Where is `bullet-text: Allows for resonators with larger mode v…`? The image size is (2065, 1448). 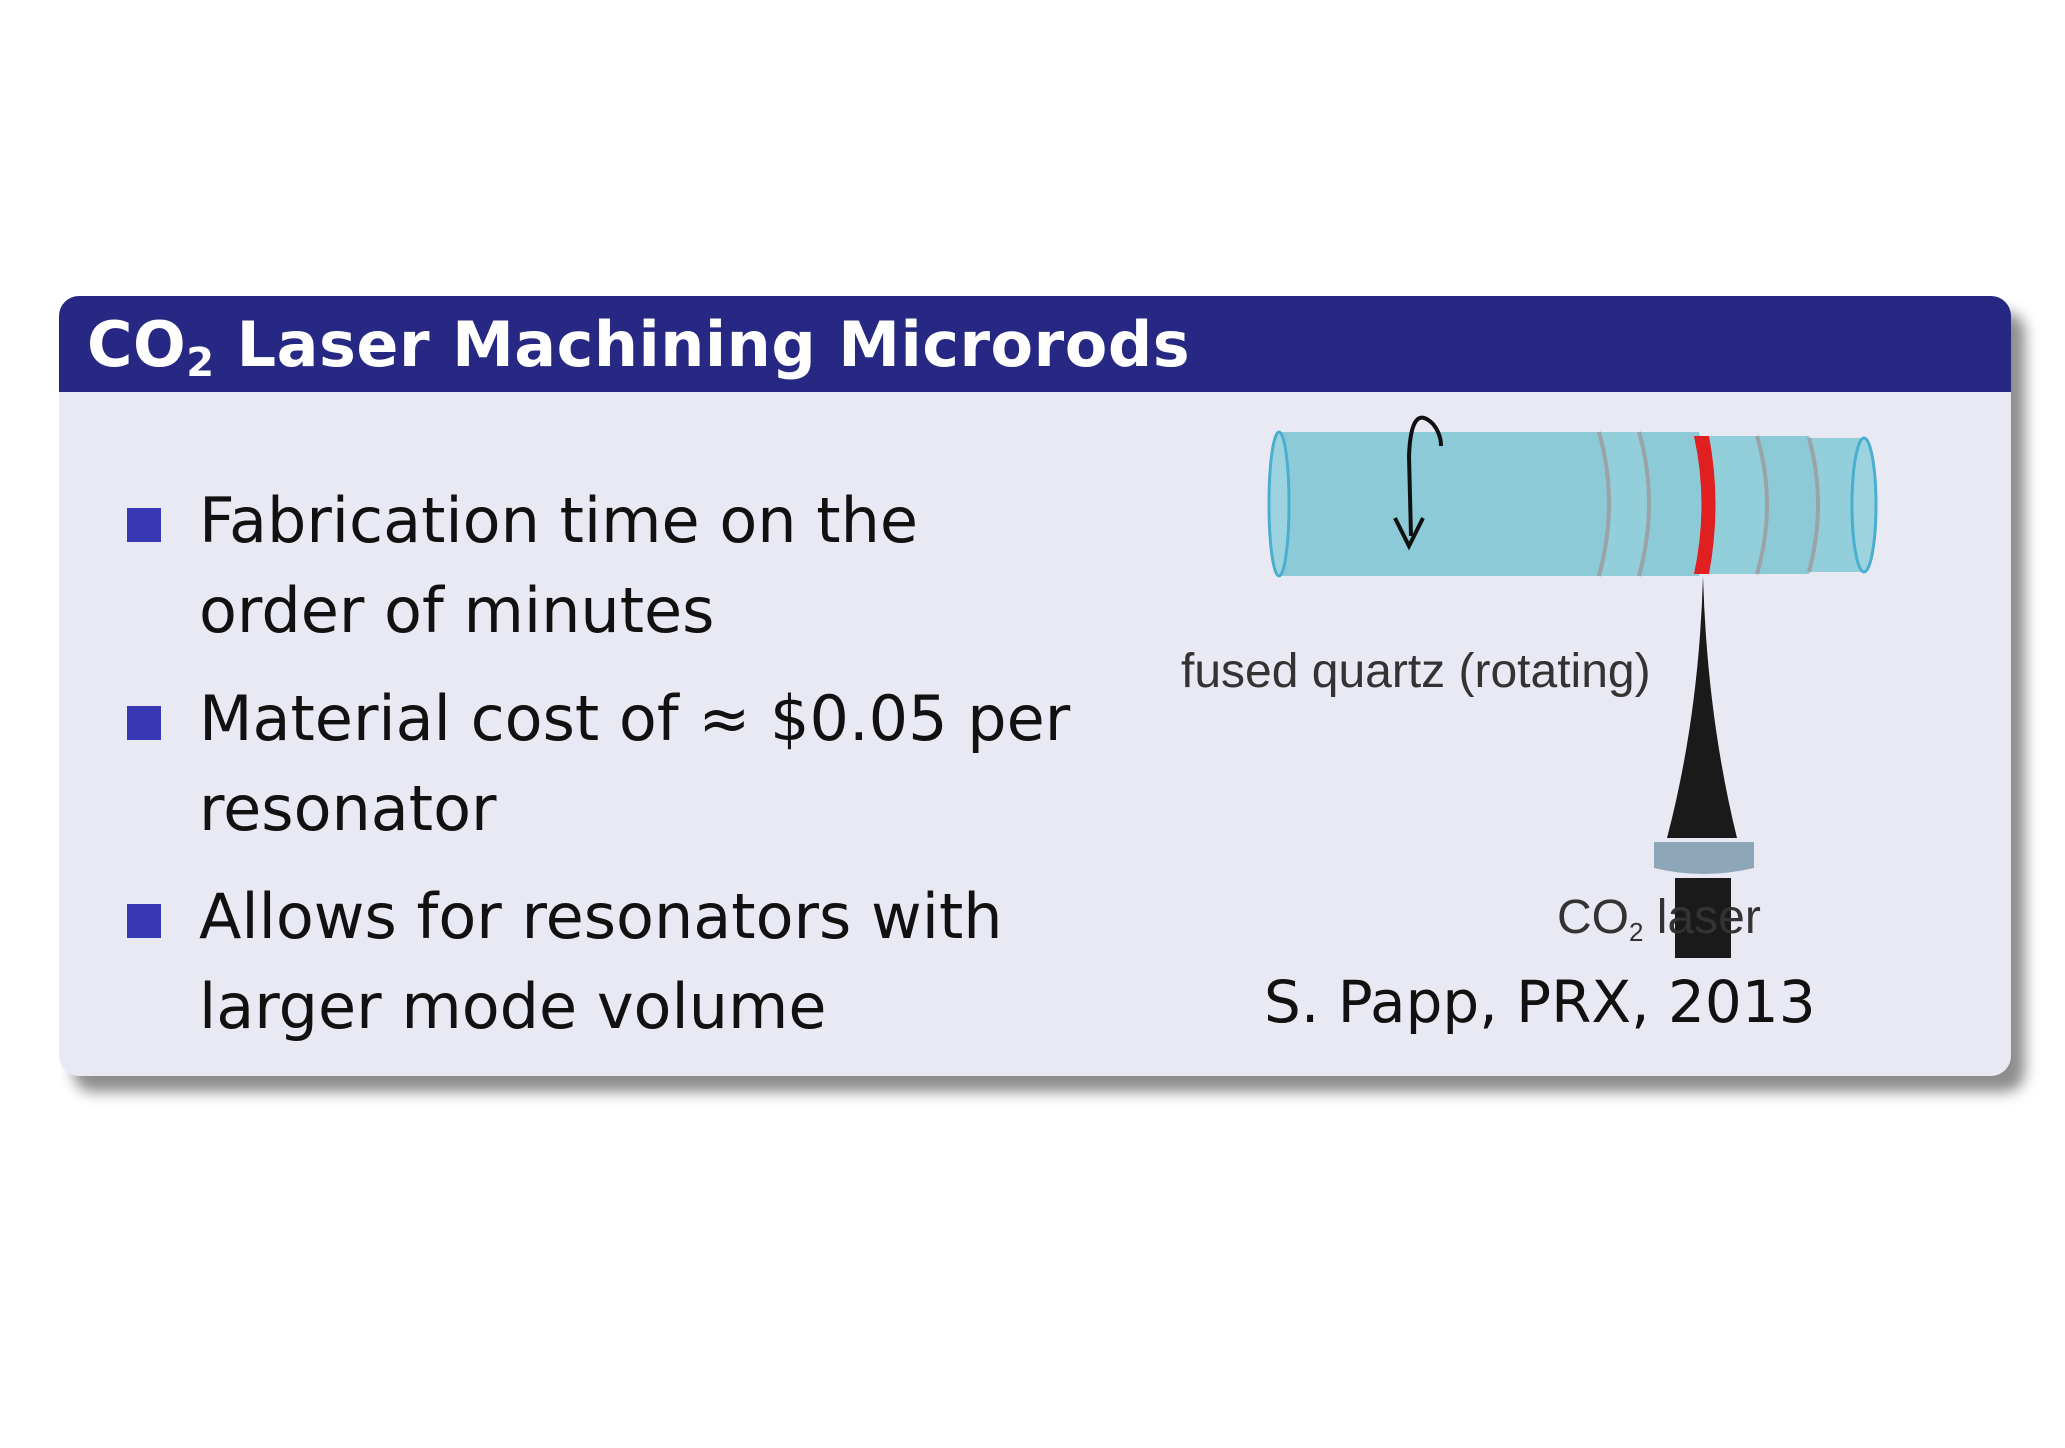
bullet-text: Allows for resonators with larger mode v… is located at coordinates (601, 961).